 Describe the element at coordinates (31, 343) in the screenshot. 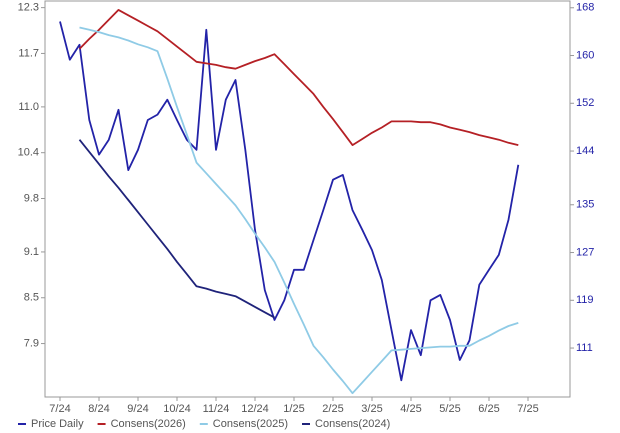

I see `y-tick-label: 7.9` at that location.